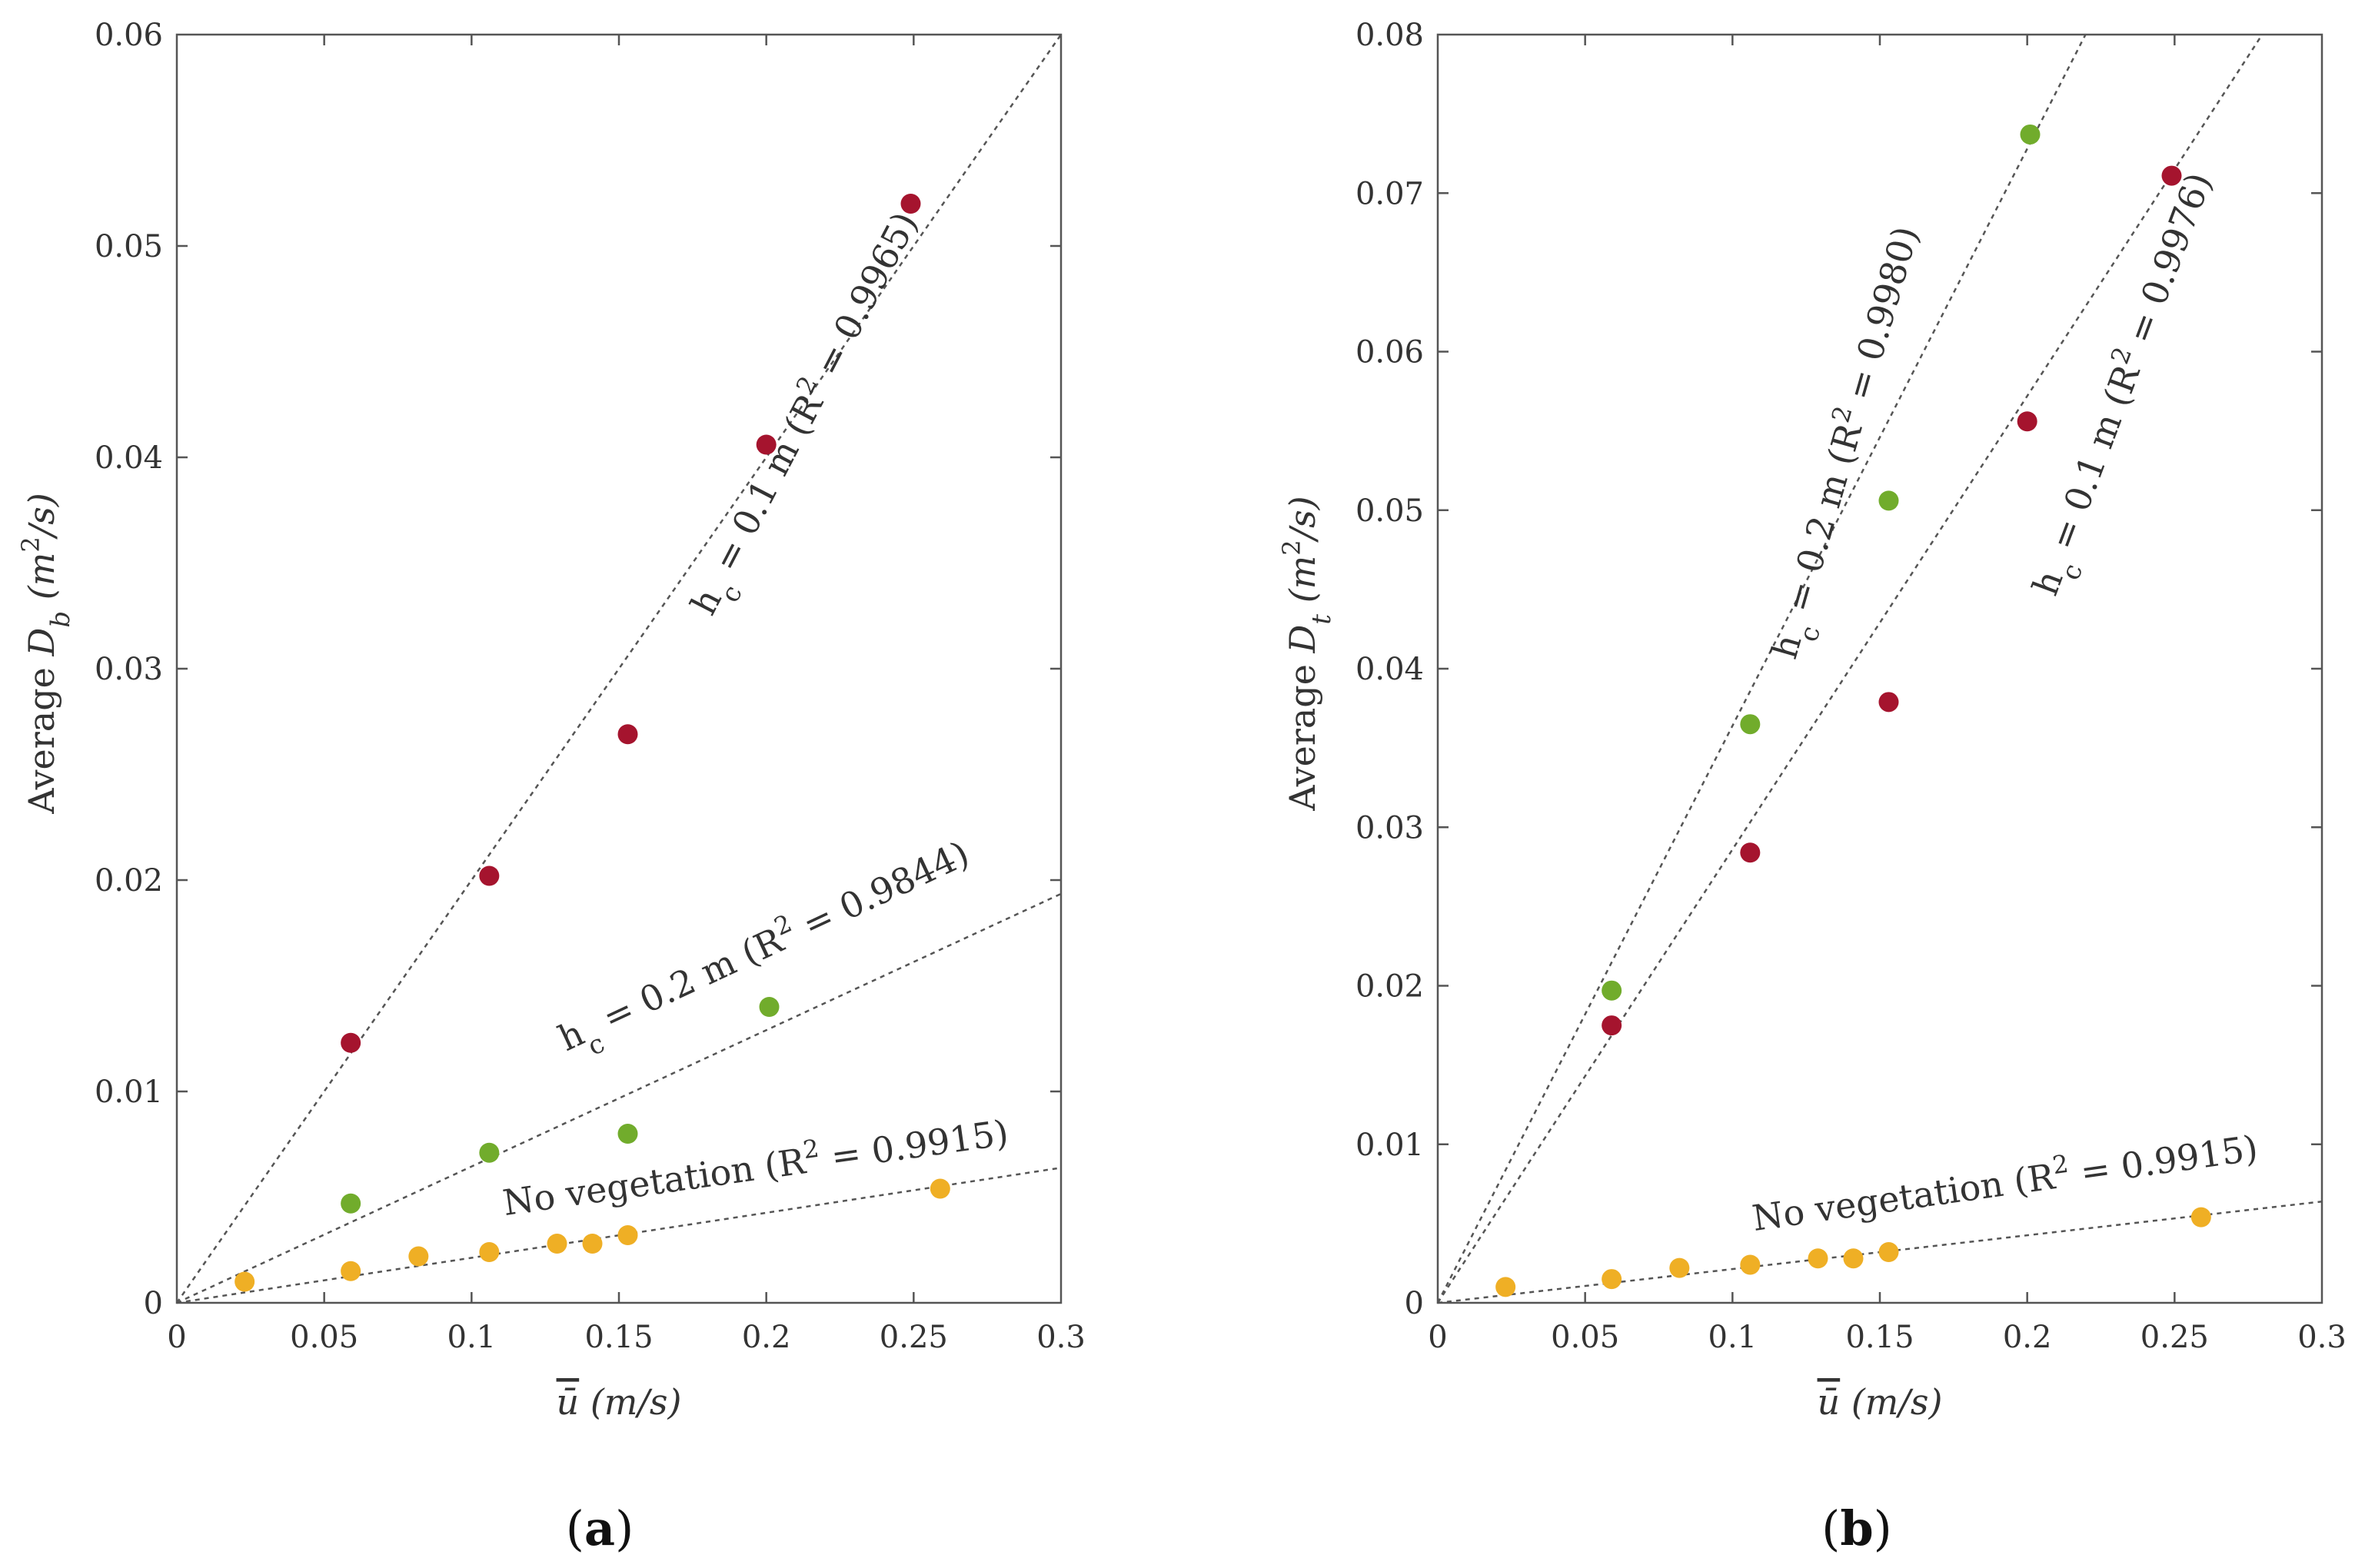 This screenshot has width=2355, height=1568. Describe the element at coordinates (2126, 385) in the screenshot. I see `fit-label-1: hc = 0.1 m (R2 = 0.9976)` at that location.